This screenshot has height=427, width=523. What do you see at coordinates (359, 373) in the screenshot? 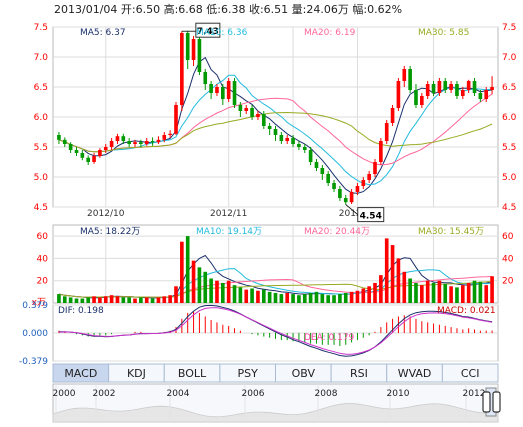
I see `tab-rsi: RSI` at bounding box center [359, 373].